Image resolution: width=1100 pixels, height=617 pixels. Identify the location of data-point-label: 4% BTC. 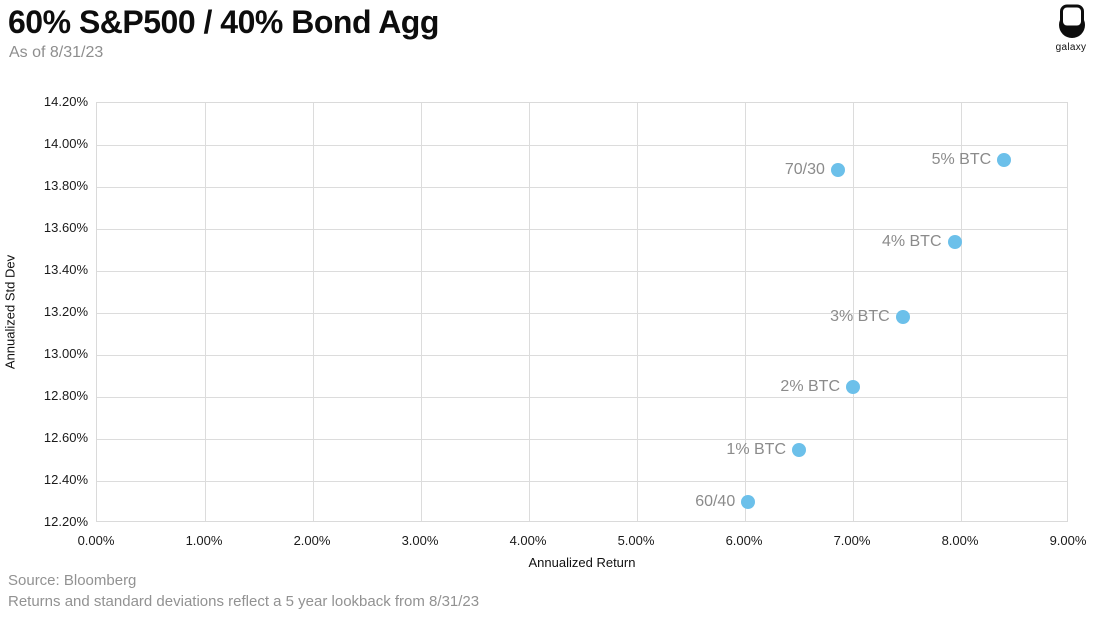
(911, 241).